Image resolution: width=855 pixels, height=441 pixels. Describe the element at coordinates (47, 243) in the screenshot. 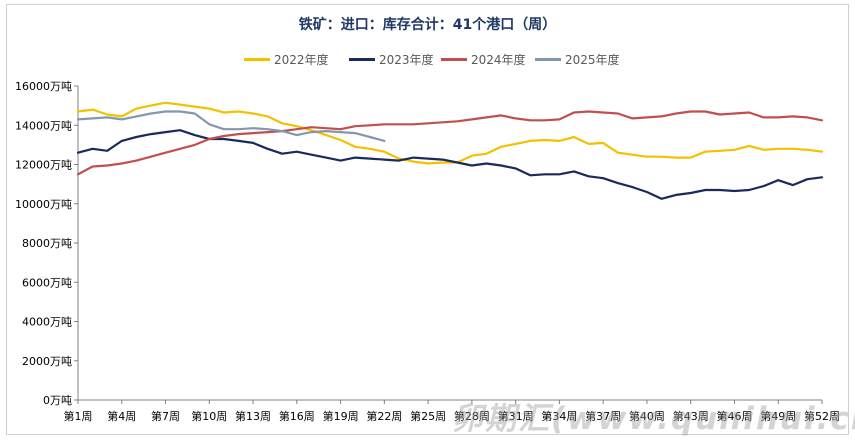

I see `y-tick-label: 8000万吨` at that location.